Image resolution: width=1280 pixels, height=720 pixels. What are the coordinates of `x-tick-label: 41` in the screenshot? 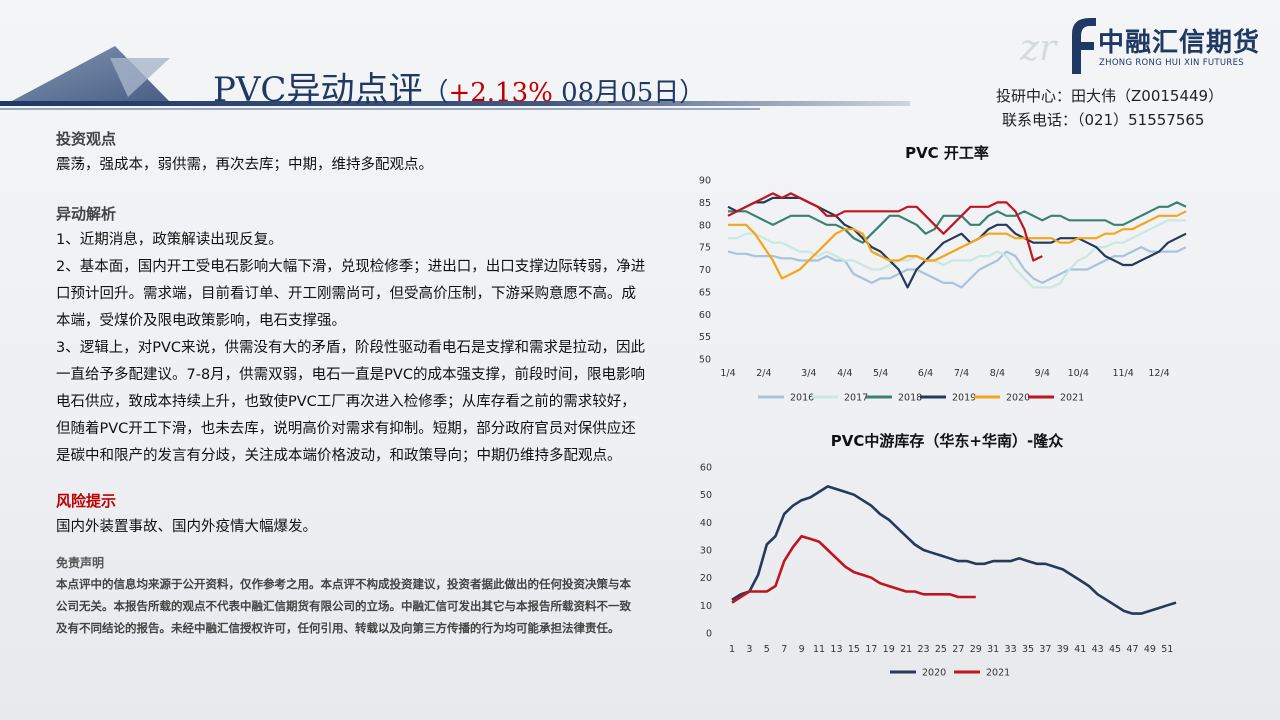 It's located at (1080, 649).